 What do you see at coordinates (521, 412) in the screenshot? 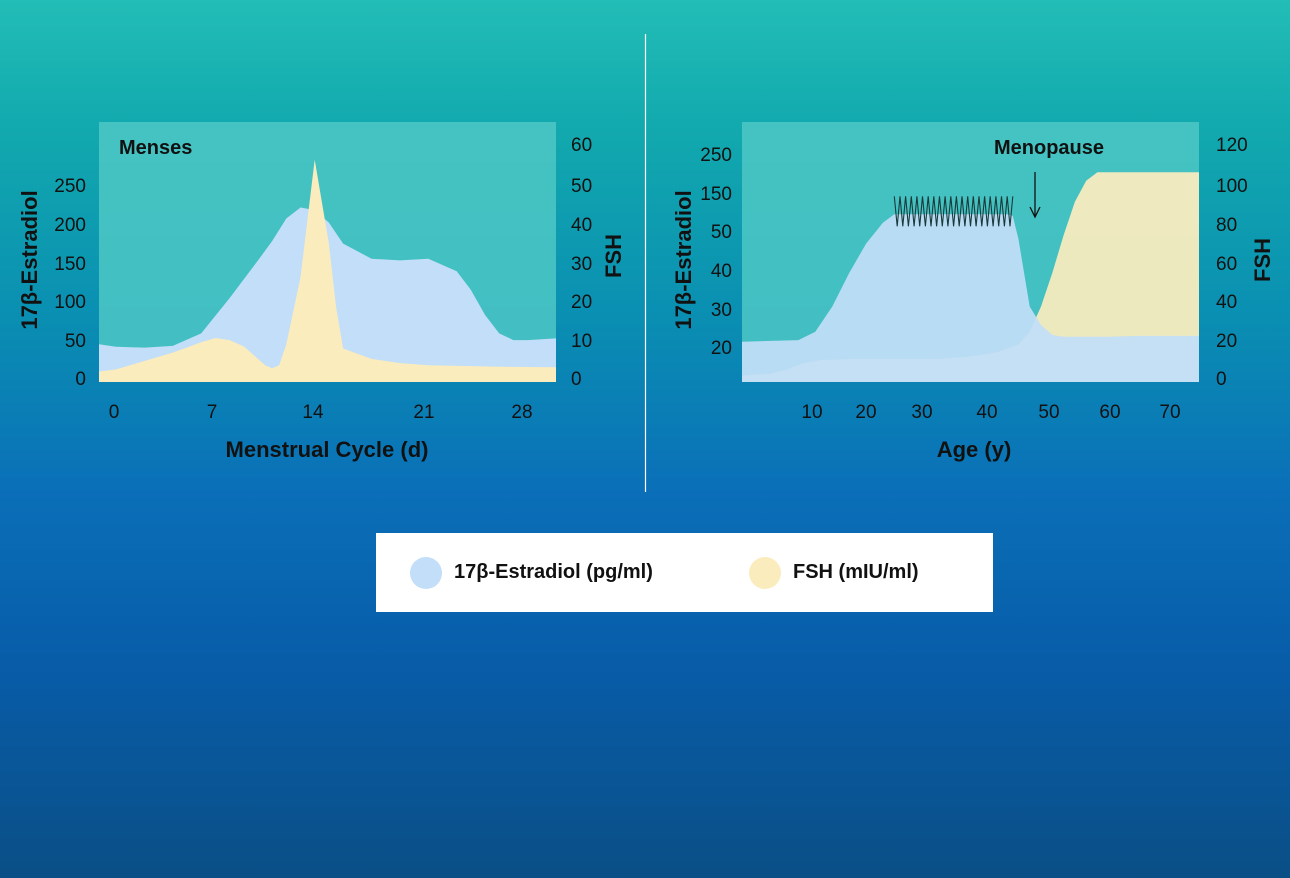
I see `x-tick: 28` at bounding box center [521, 412].